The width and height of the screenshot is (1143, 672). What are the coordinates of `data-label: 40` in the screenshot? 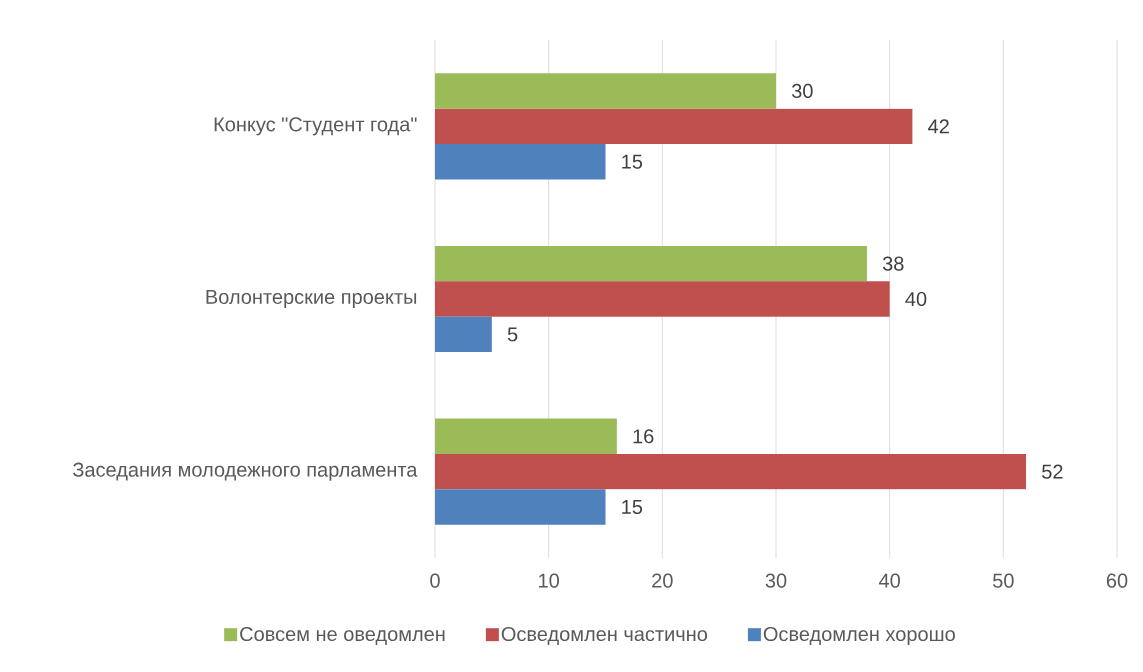 It's located at (916, 299).